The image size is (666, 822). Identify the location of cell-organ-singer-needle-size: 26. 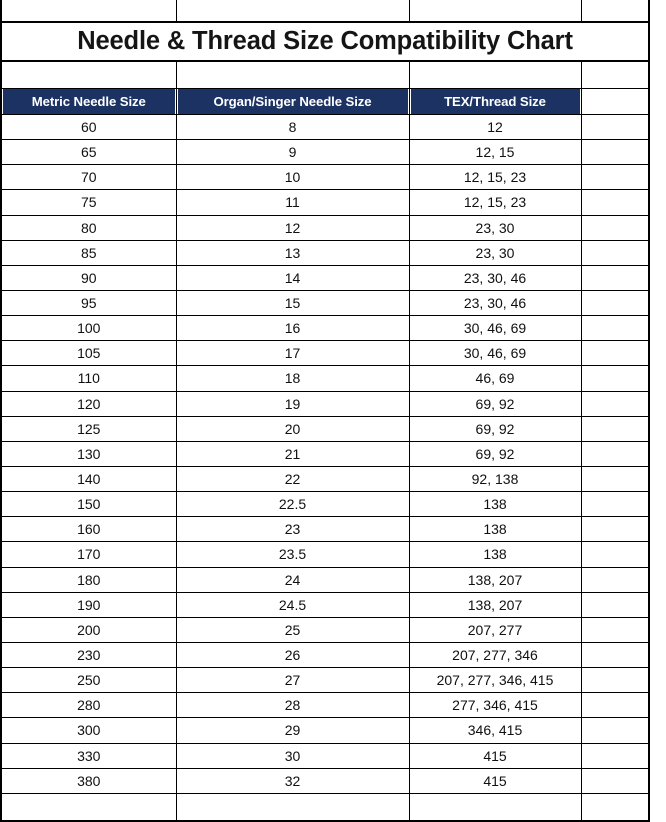
(292, 655).